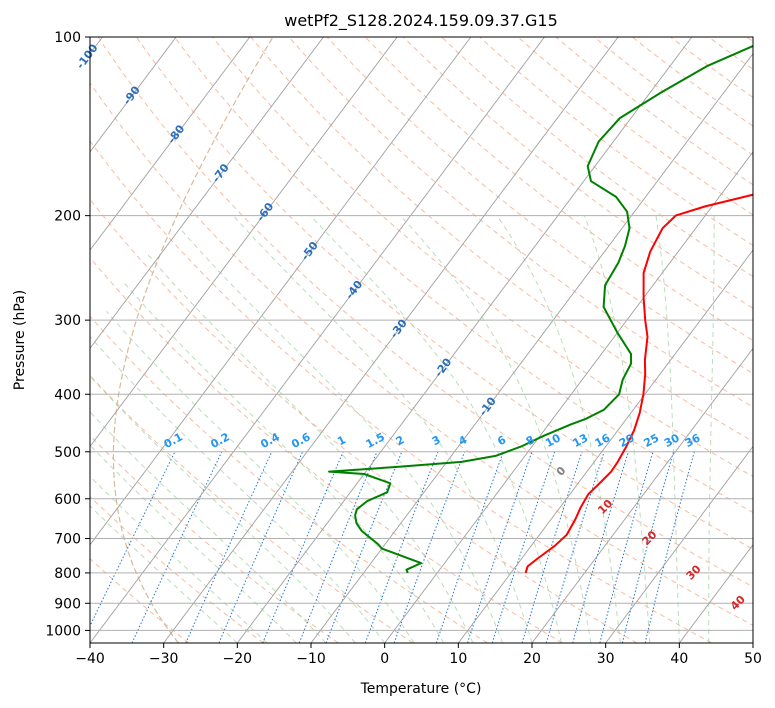 This screenshot has width=775, height=708. I want to click on mixing-ratio-label: 25, so click(652, 440).